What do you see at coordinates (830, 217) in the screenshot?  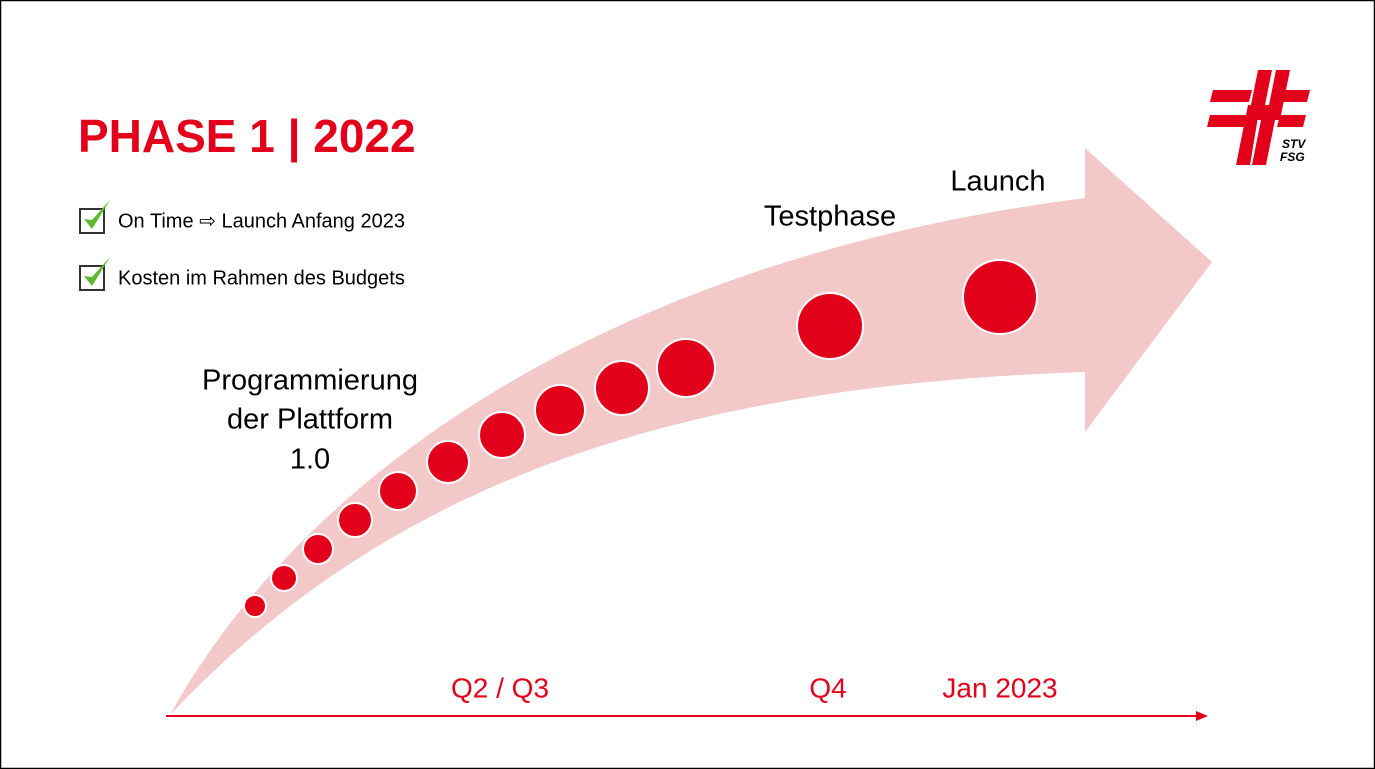 I see `phase-label: Testphase` at bounding box center [830, 217].